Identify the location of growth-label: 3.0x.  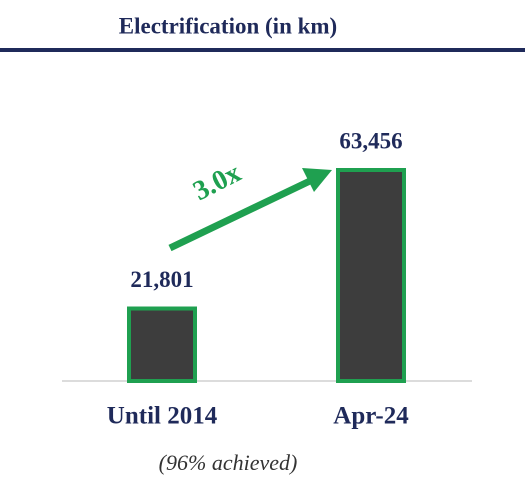
(217, 182).